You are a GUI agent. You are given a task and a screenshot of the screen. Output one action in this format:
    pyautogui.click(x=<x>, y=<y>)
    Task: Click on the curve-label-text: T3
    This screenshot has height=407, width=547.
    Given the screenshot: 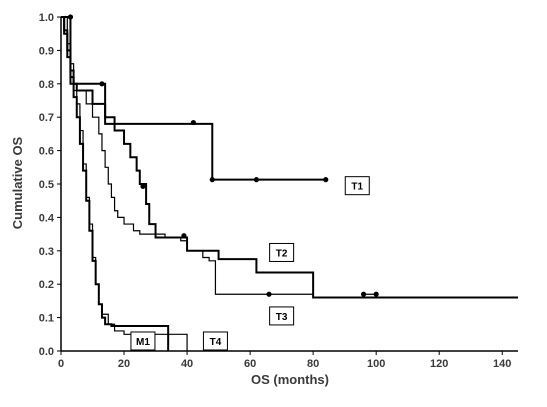 What is the action you would take?
    pyautogui.click(x=282, y=317)
    